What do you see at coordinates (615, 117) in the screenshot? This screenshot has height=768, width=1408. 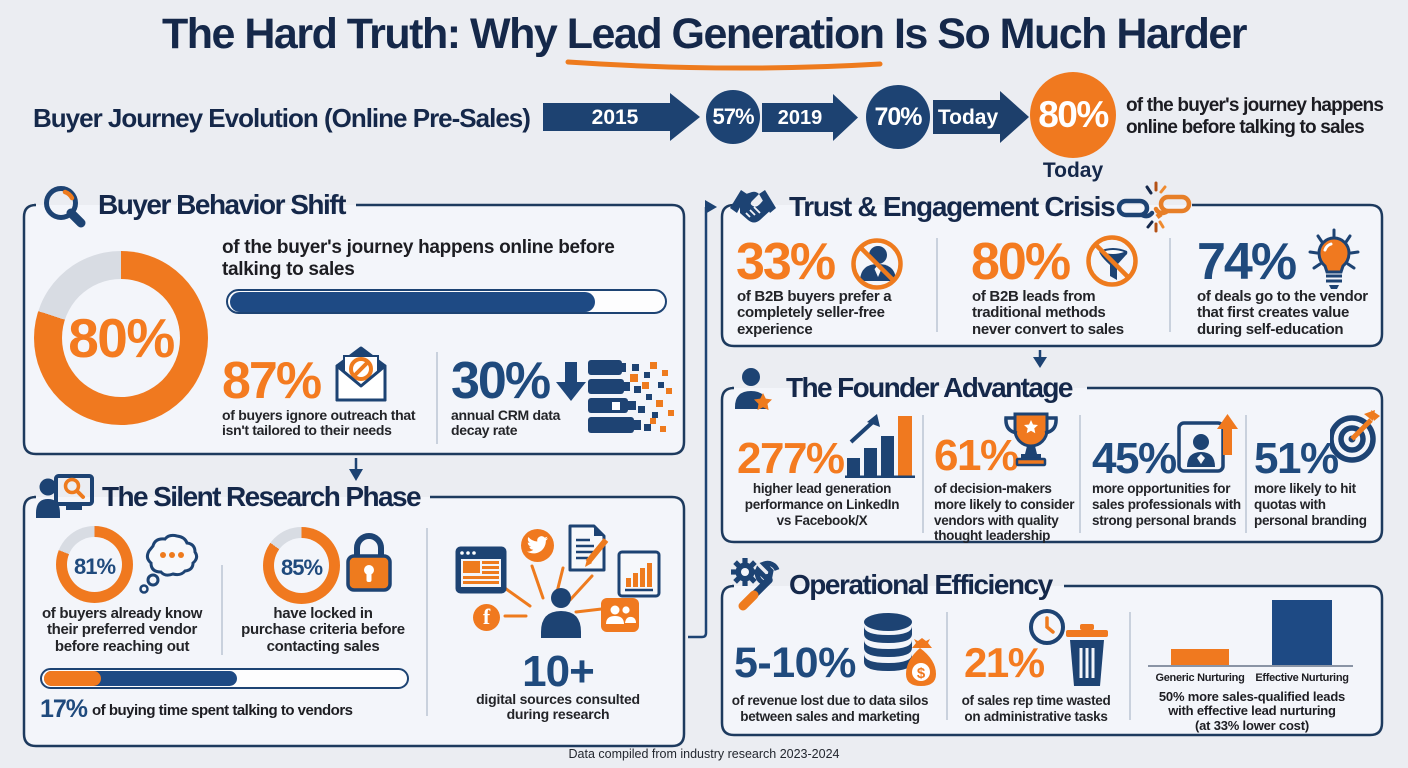 I see `svg-text: 2015` at bounding box center [615, 117].